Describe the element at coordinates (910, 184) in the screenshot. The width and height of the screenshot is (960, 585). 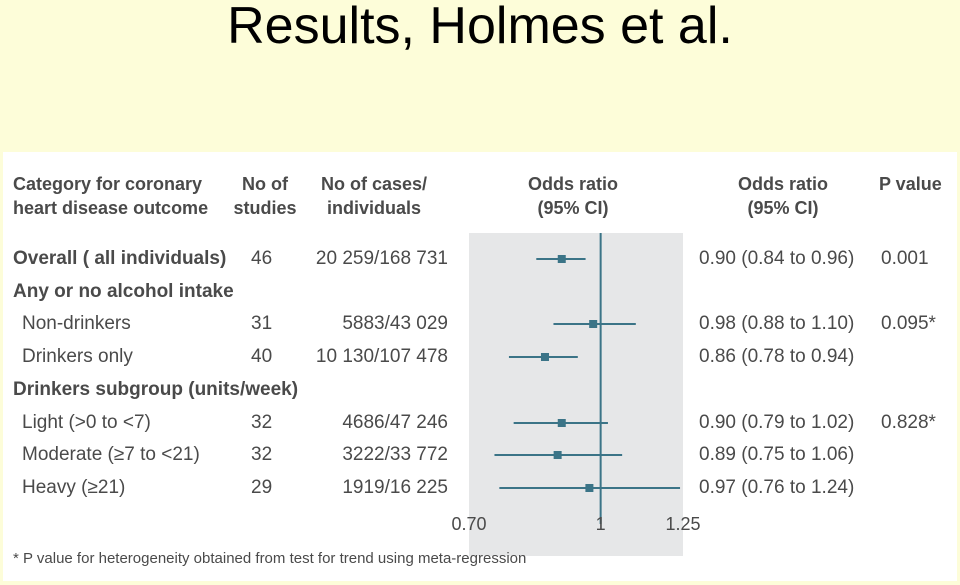
I see `header-pvalue: P value` at that location.